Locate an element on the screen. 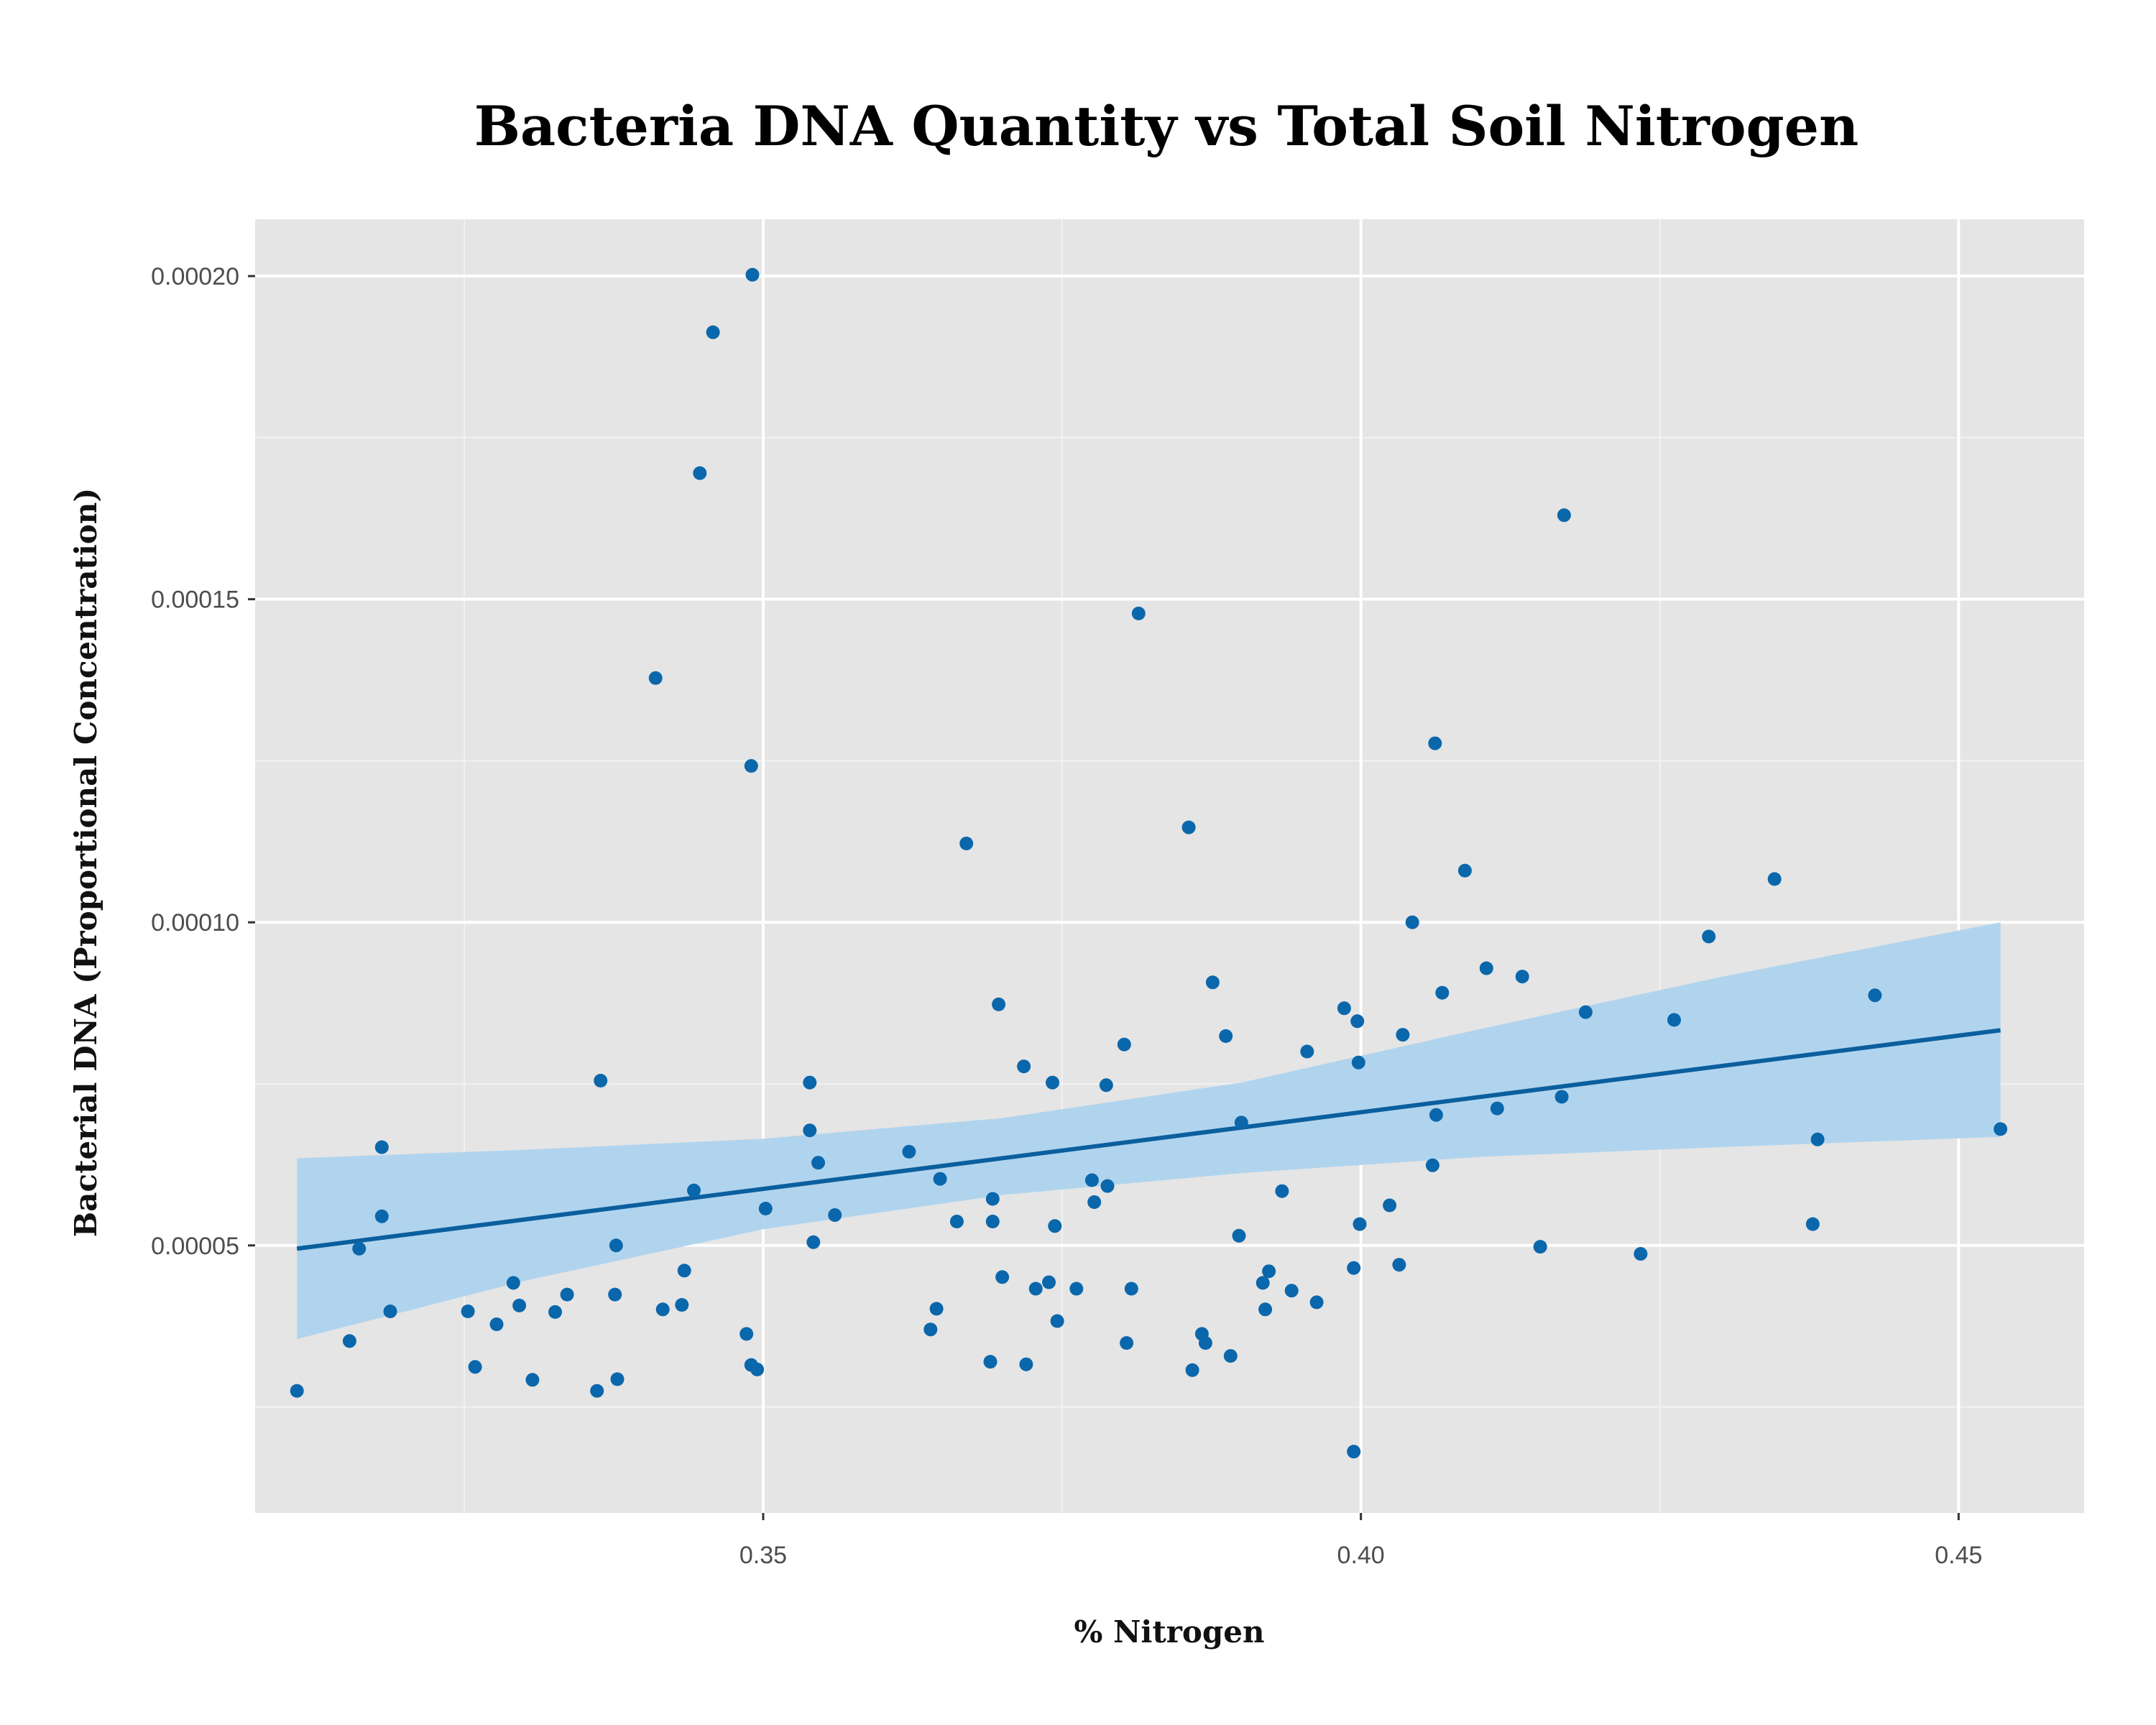 The width and height of the screenshot is (2156, 1725). regression-line is located at coordinates (1148, 1139).